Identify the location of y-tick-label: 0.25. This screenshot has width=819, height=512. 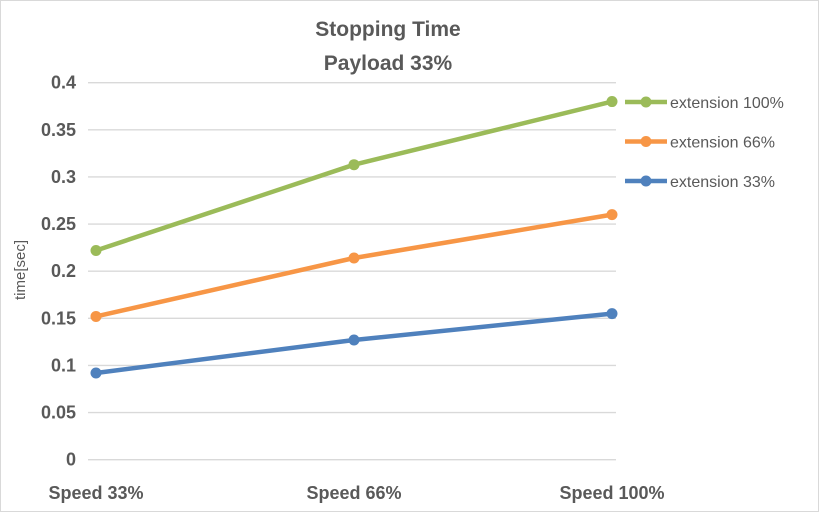
(58, 224).